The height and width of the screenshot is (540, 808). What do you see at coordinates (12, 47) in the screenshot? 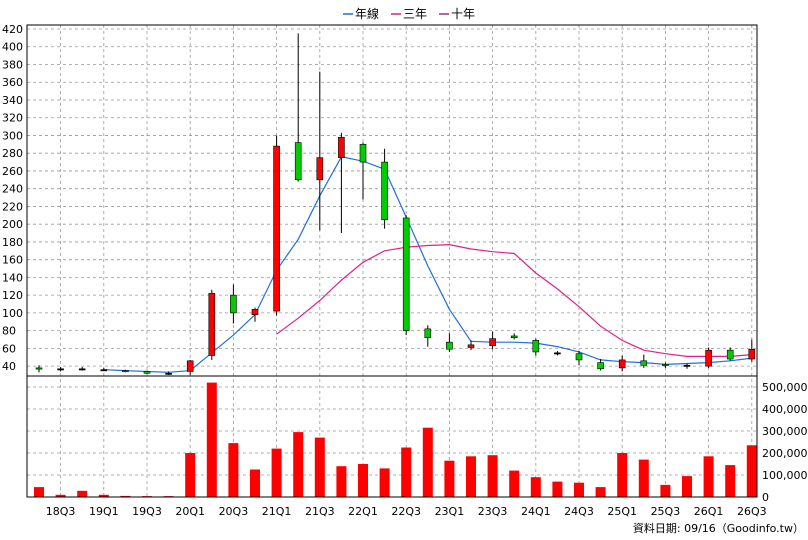
I see `price-tick-label: 400` at bounding box center [12, 47].